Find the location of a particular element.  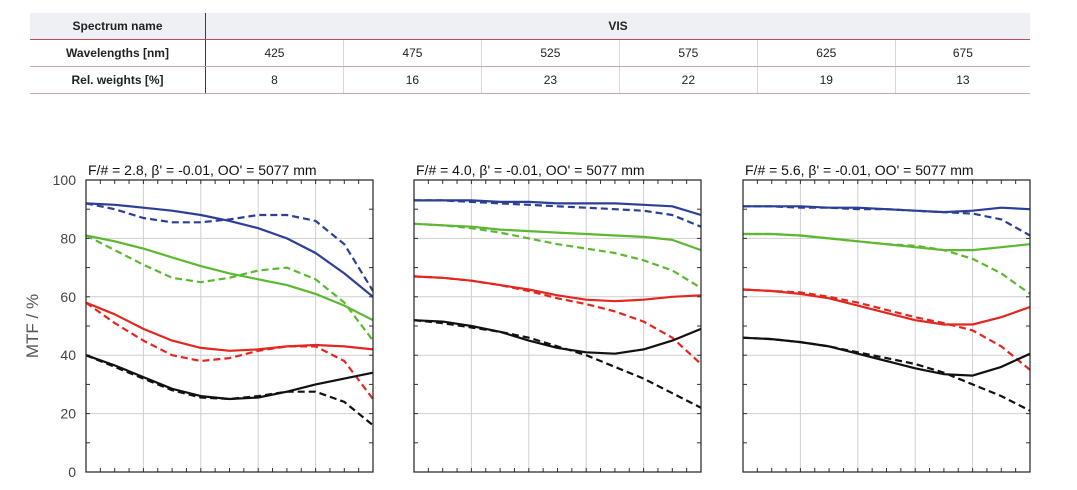

y-tick-label: 60 is located at coordinates (68, 297).